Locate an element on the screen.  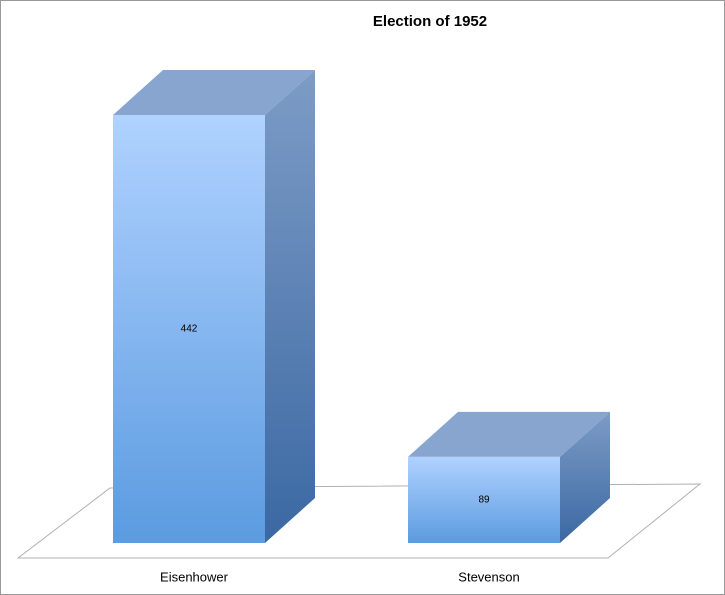
chart-title: Election of 1952 is located at coordinates (430, 21).